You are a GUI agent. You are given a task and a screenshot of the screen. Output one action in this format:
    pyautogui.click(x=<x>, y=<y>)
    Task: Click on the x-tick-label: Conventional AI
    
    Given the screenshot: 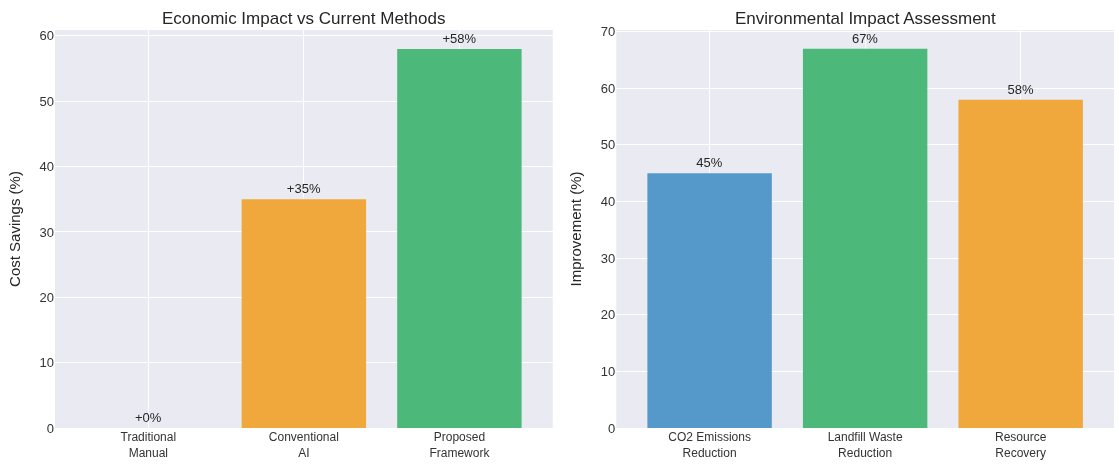 What is the action you would take?
    pyautogui.click(x=303, y=445)
    